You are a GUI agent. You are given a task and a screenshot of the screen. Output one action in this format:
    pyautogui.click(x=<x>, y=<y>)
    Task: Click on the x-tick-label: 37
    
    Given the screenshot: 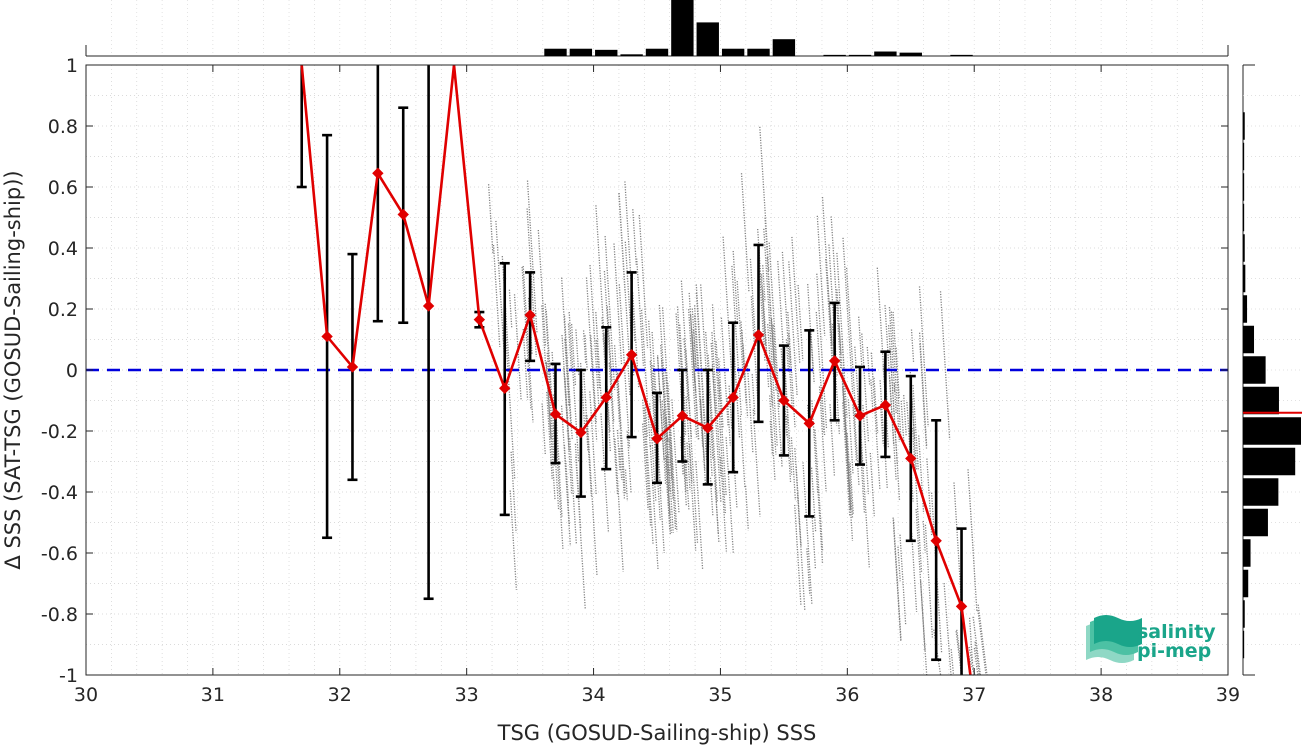 What is the action you would take?
    pyautogui.click(x=974, y=695)
    